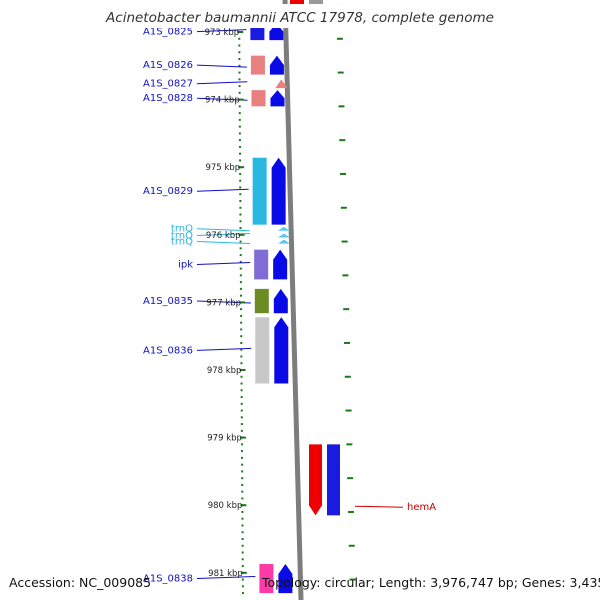 The height and width of the screenshot is (600, 600). Describe the element at coordinates (168, 65) in the screenshot. I see `gene-label: A1S_0826` at that location.